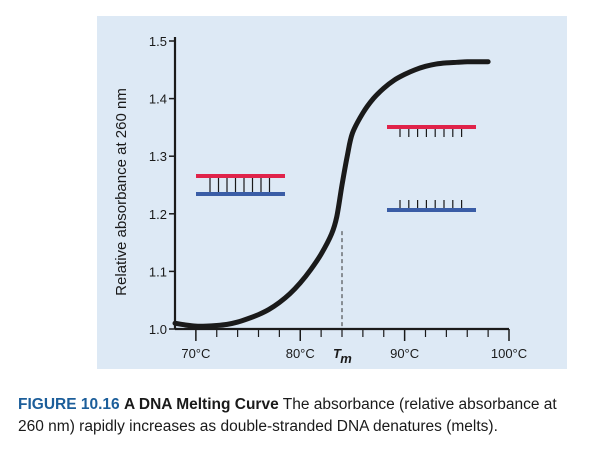 This screenshot has height=469, width=592. Describe the element at coordinates (158, 99) in the screenshot. I see `y-tick-label: 1.4` at that location.